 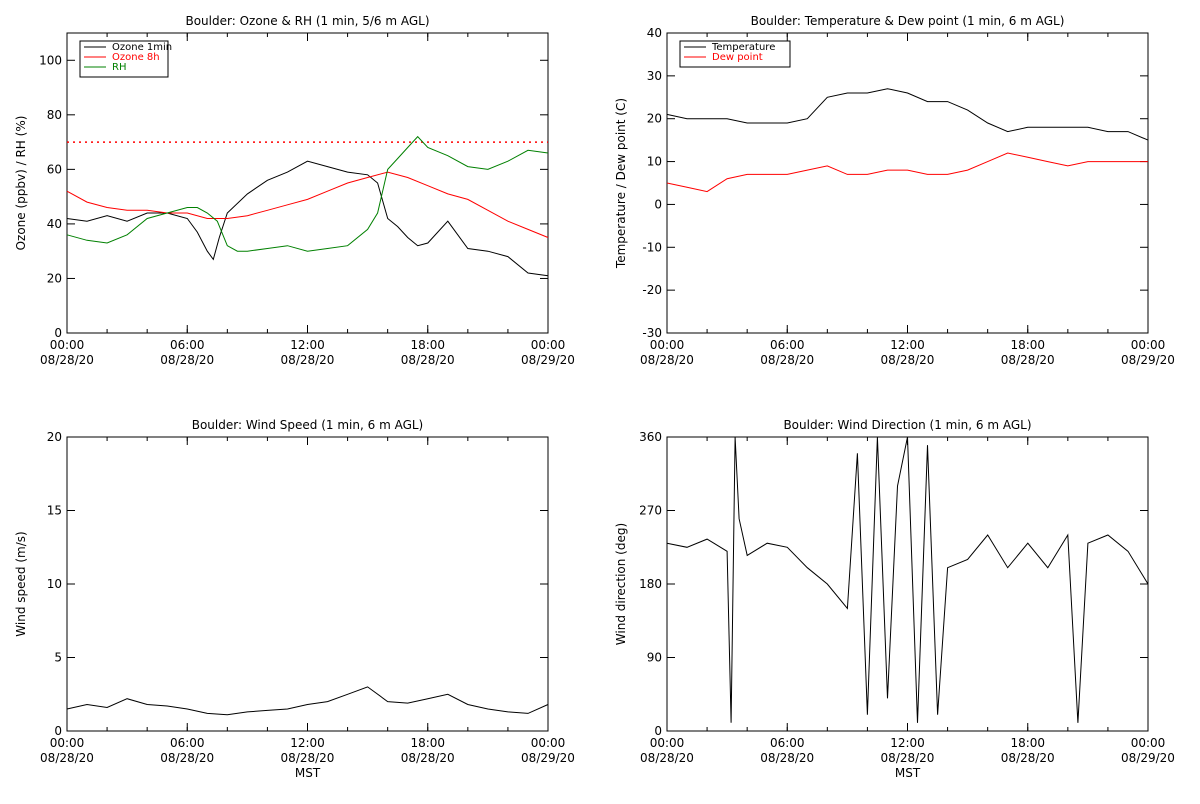 I want to click on chart-title: Boulder: Wind Speed (1 min, 6 m AGL), so click(x=308, y=425).